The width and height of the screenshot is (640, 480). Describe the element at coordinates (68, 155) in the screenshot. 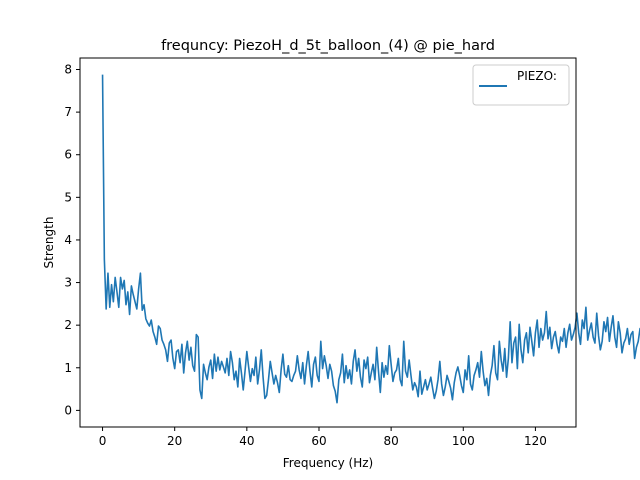

I see `y-tick-label: 6` at that location.